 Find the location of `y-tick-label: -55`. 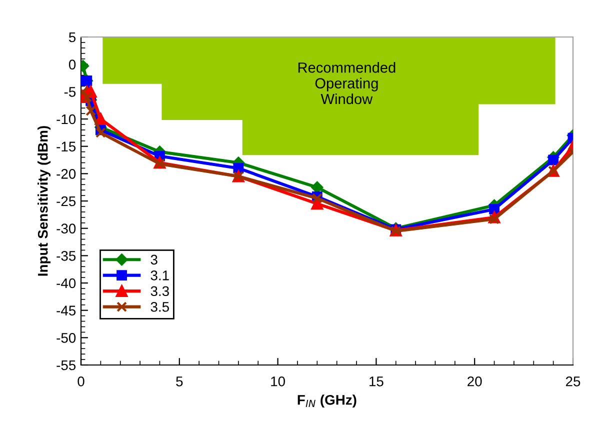

y-tick-label: -55 is located at coordinates (66, 365).